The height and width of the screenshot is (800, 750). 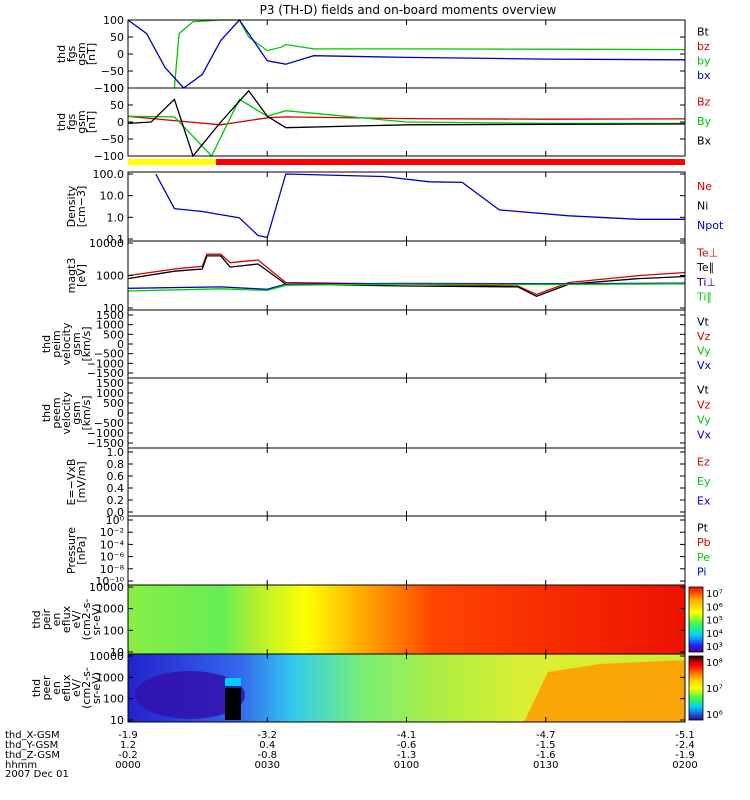 What do you see at coordinates (116, 488) in the screenshot?
I see `y-tick-label: 0.4` at bounding box center [116, 488].